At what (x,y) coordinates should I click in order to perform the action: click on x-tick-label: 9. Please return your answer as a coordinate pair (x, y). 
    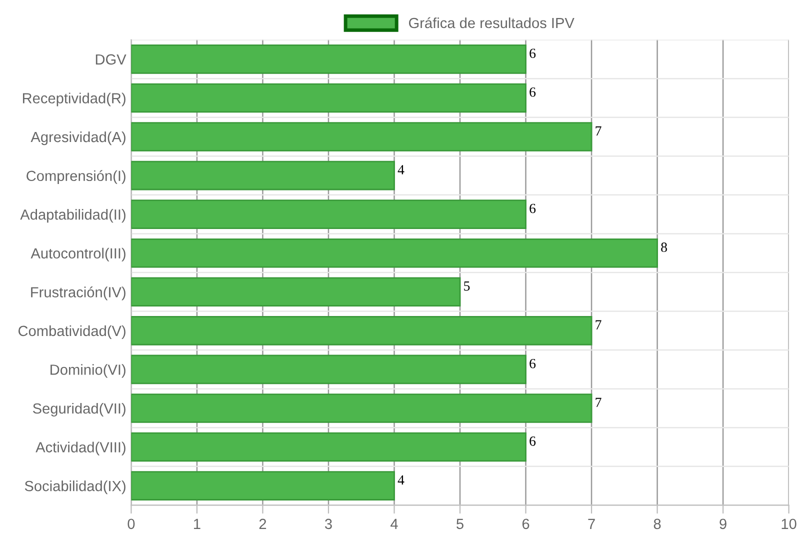
    Looking at the image, I should click on (723, 524).